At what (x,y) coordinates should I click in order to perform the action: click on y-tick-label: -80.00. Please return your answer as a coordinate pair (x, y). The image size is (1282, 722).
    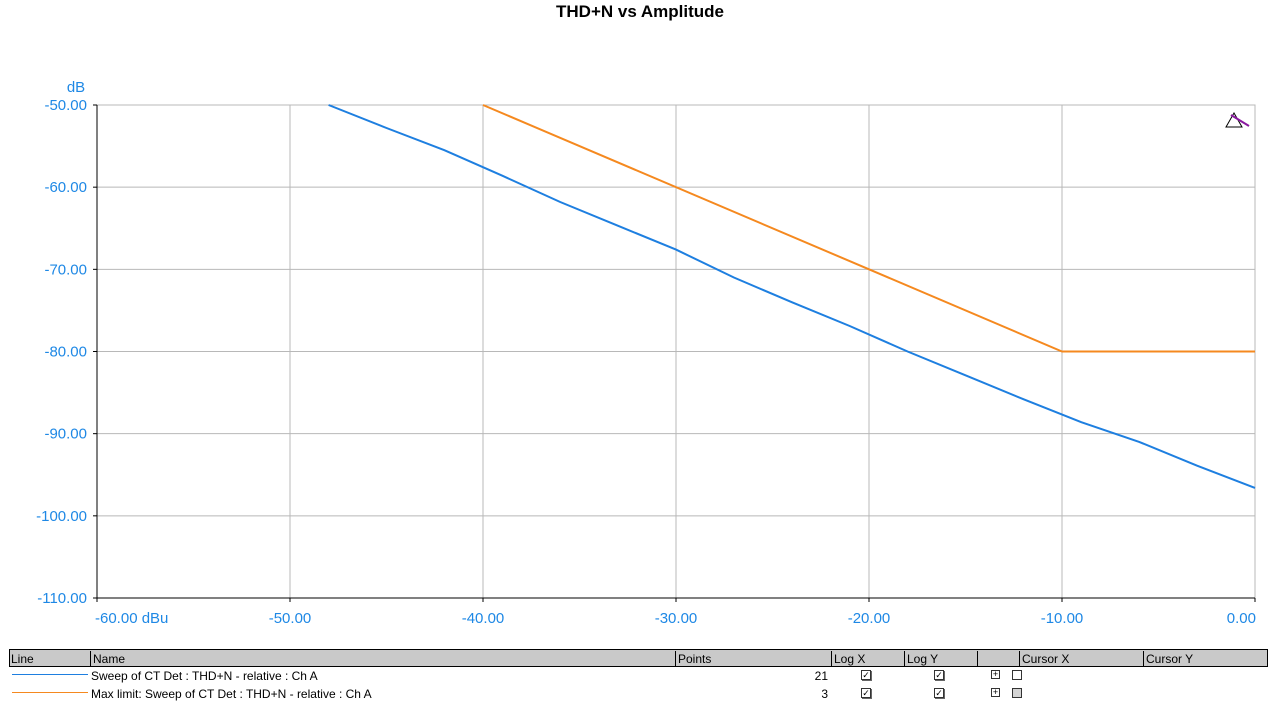
    Looking at the image, I should click on (65, 352).